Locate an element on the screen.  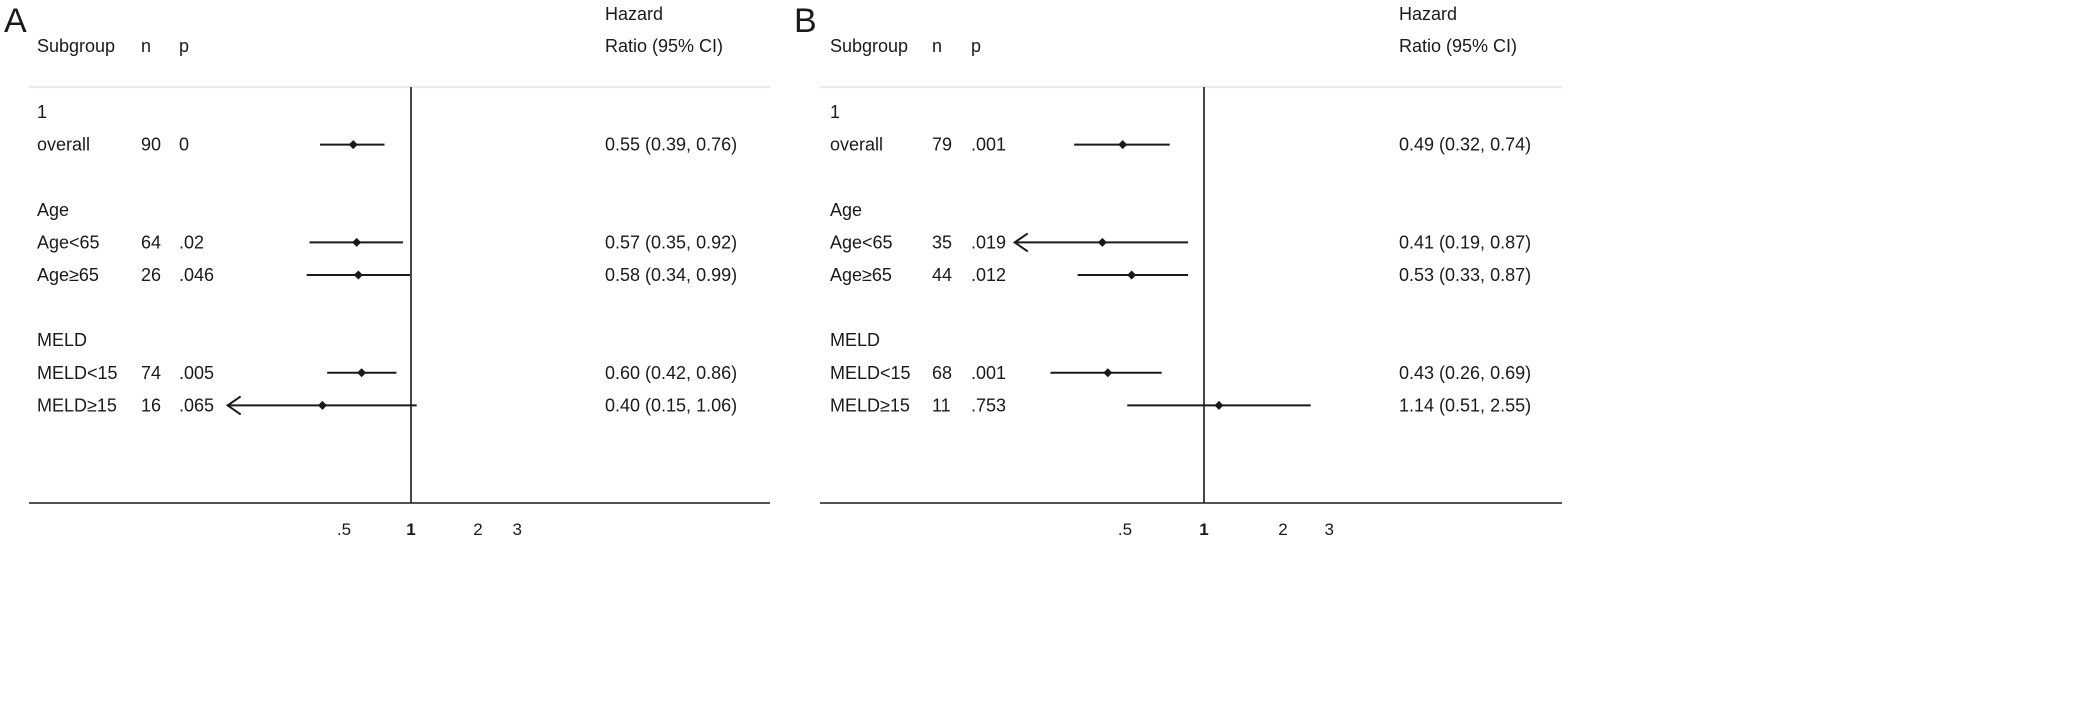
n-value: 35 is located at coordinates (942, 242).